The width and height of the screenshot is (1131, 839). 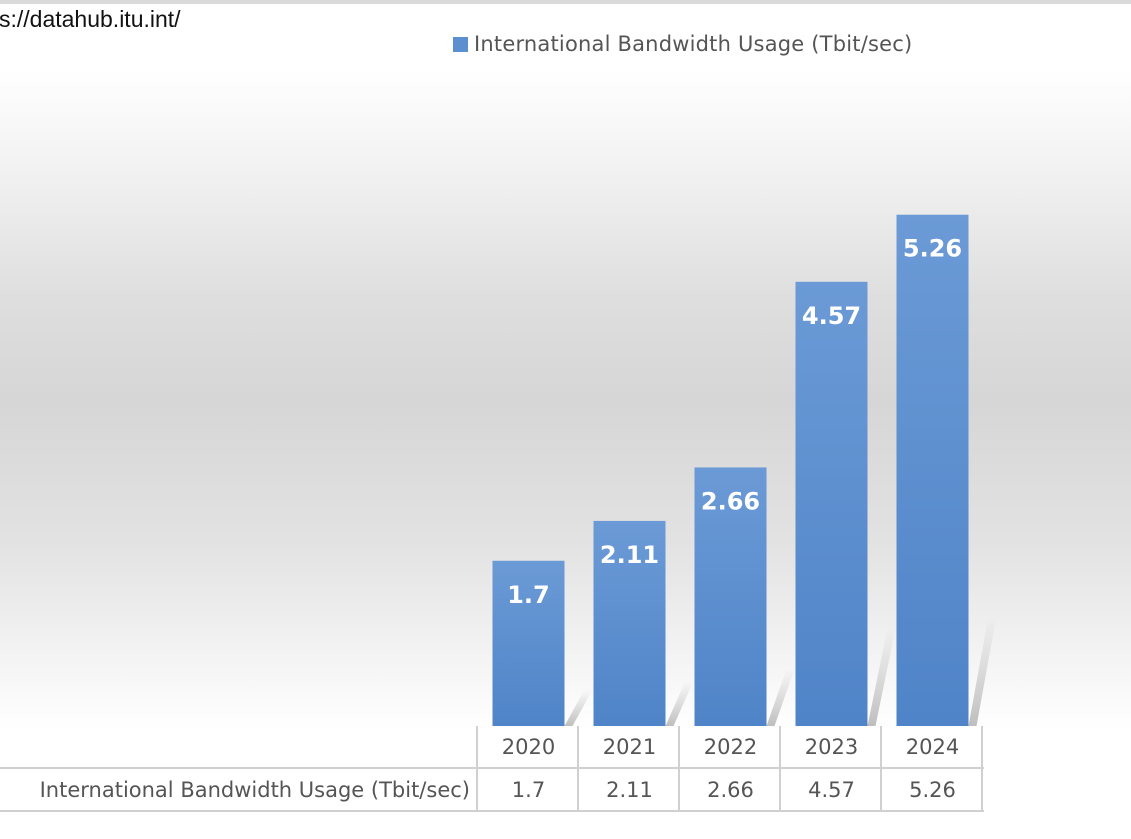 I want to click on table-value-2024: 5.26, so click(x=932, y=790).